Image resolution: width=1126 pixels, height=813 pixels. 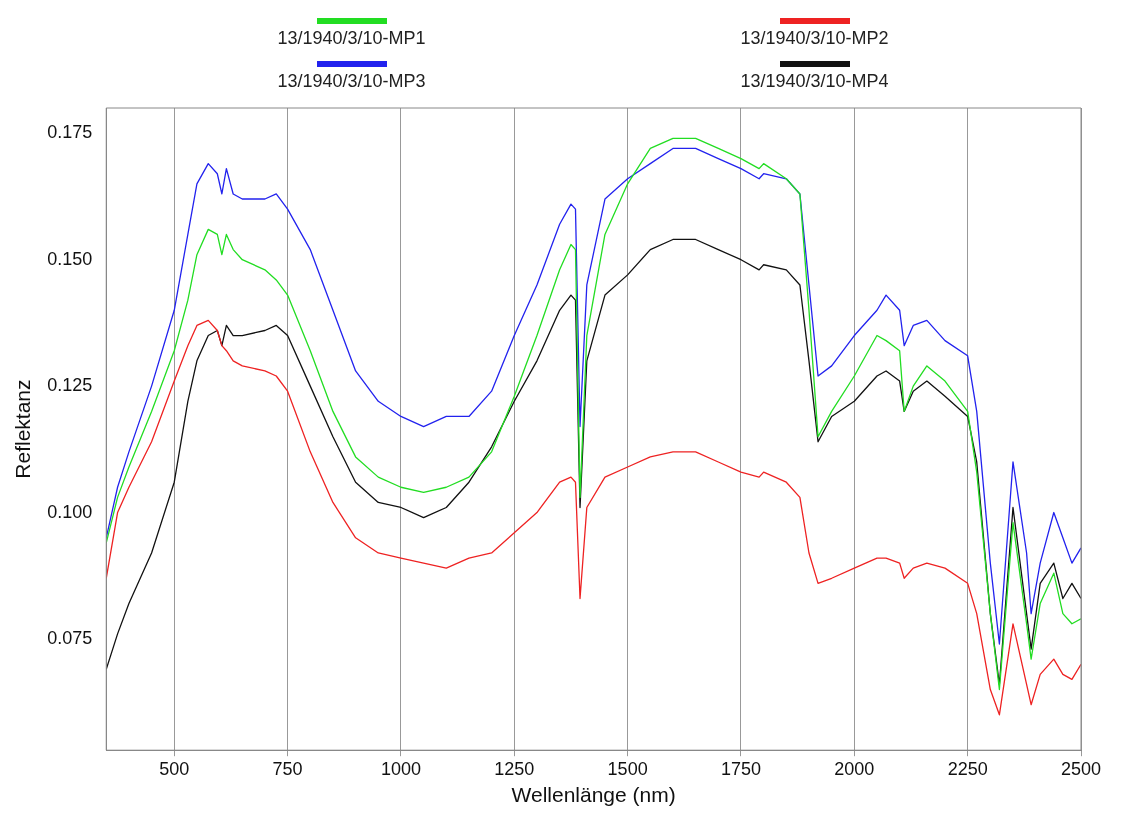 What do you see at coordinates (70, 132) in the screenshot?
I see `y-tick-label: 0.175` at bounding box center [70, 132].